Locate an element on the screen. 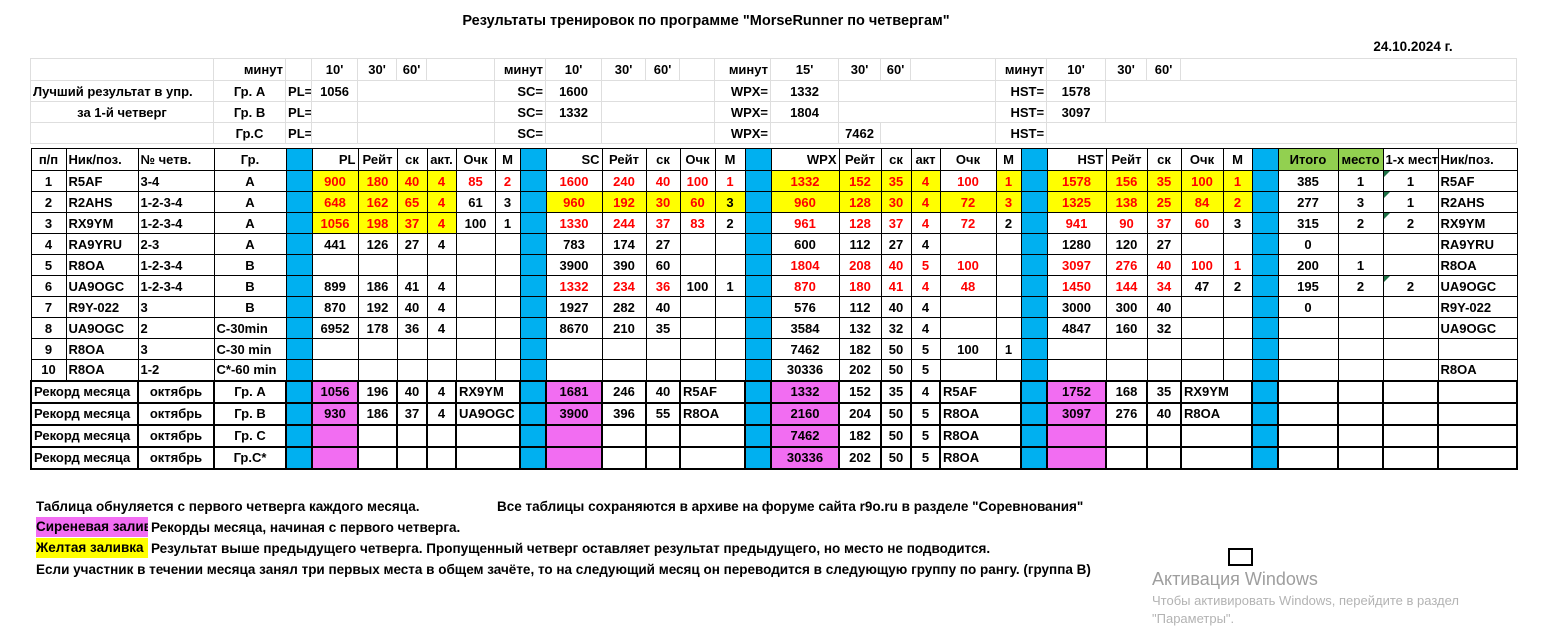 The height and width of the screenshot is (628, 1553). cell: PL= is located at coordinates (299, 112).